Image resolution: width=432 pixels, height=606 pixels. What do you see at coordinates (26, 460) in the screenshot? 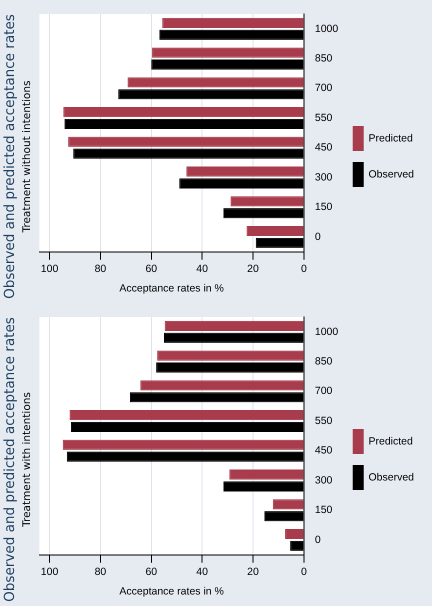
I see `text: Treatment with intentions` at bounding box center [26, 460].